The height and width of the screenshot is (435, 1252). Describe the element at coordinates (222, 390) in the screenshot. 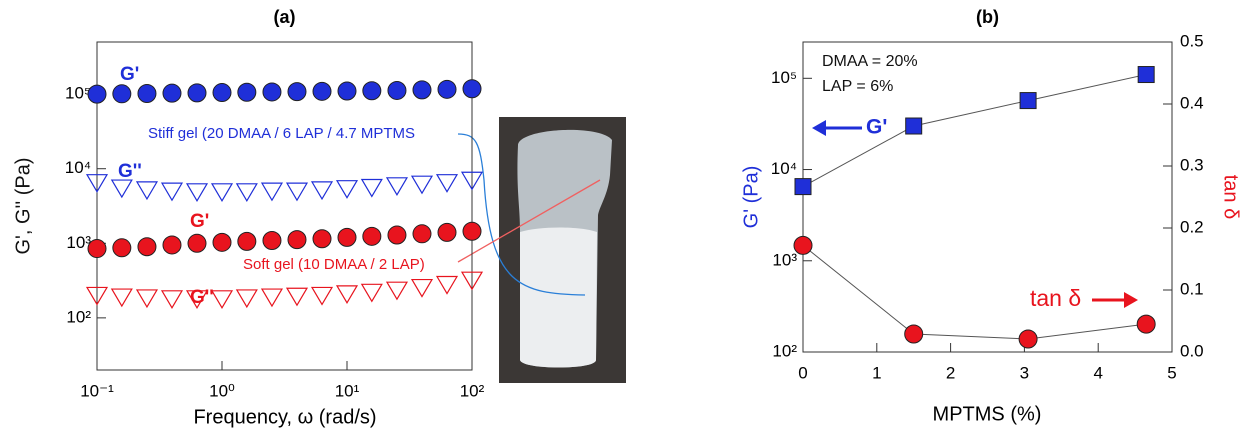

I see `x-tick-label: 10⁰` at that location.